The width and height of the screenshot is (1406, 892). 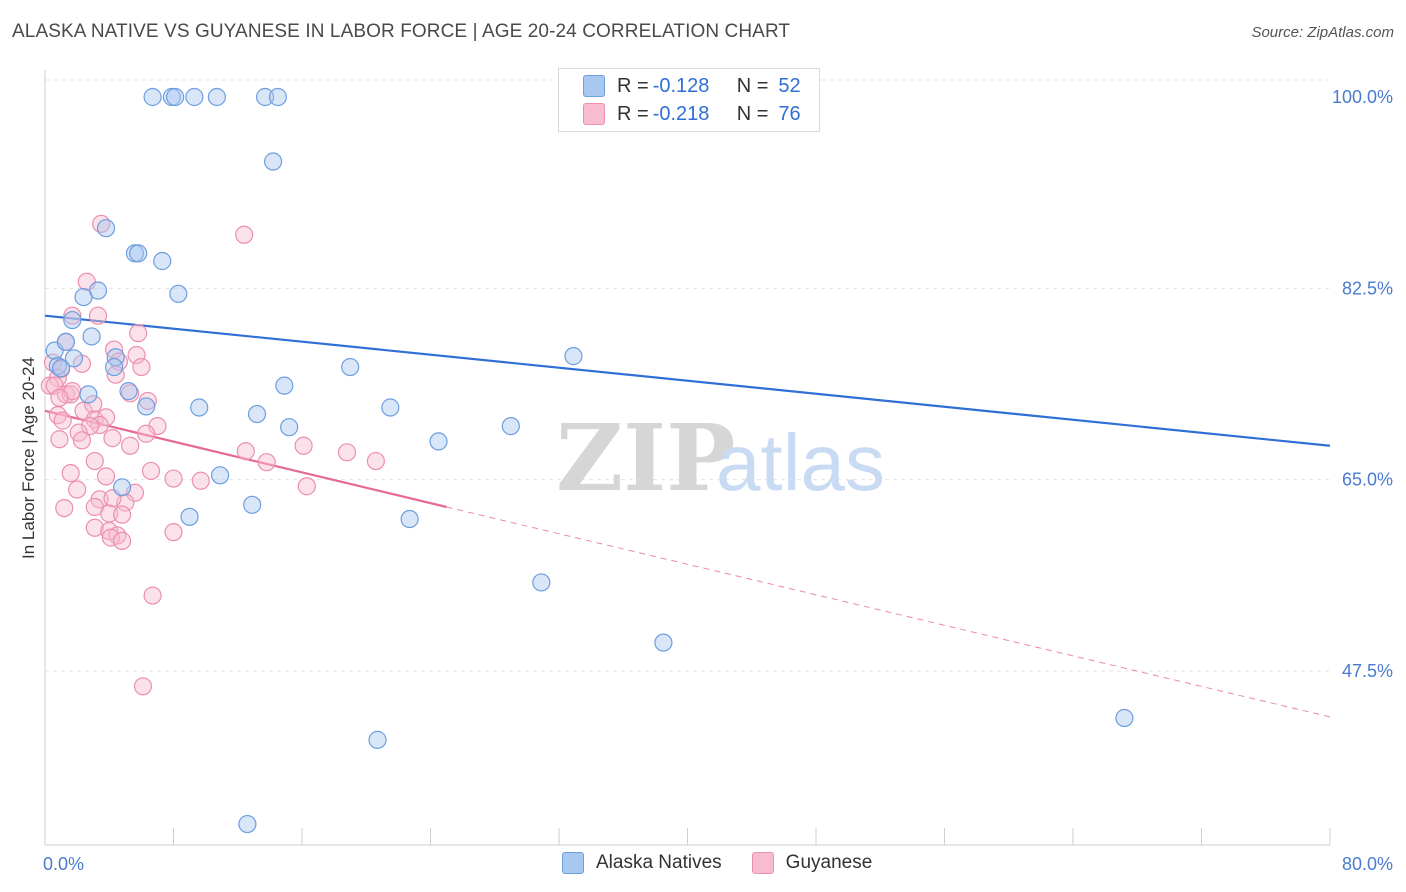 I want to click on y-tick-label: 82.5%, so click(x=1367, y=288).